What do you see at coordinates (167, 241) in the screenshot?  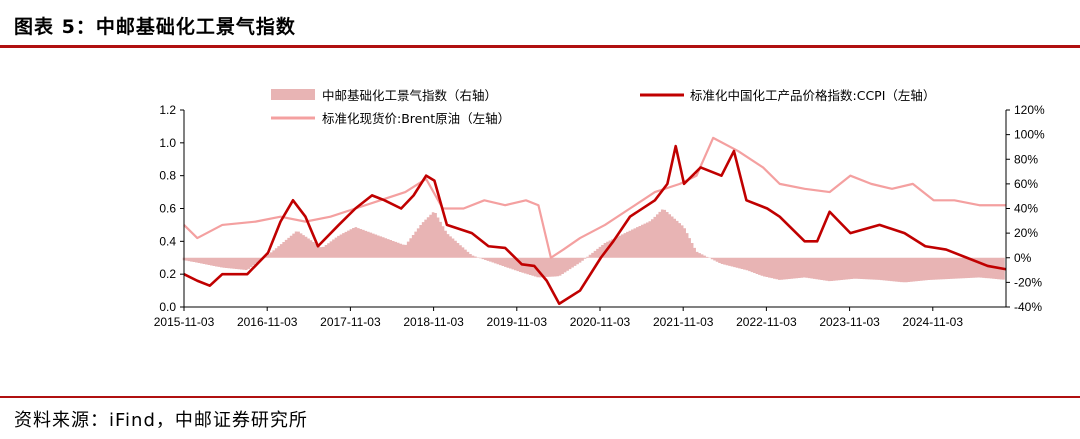 I see `left-tick-label: 0.4` at bounding box center [167, 241].